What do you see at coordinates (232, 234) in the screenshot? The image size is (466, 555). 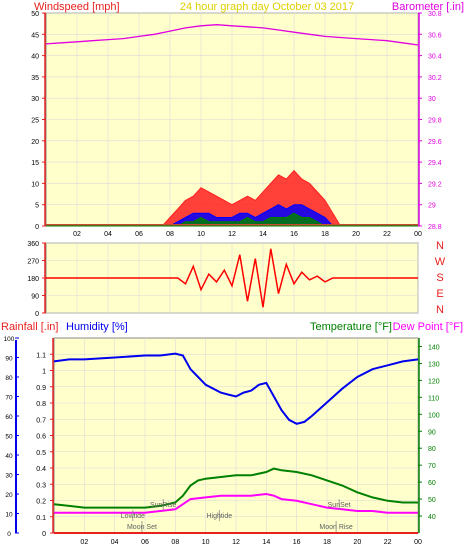 I see `wind-x-tick-label: 12` at bounding box center [232, 234].